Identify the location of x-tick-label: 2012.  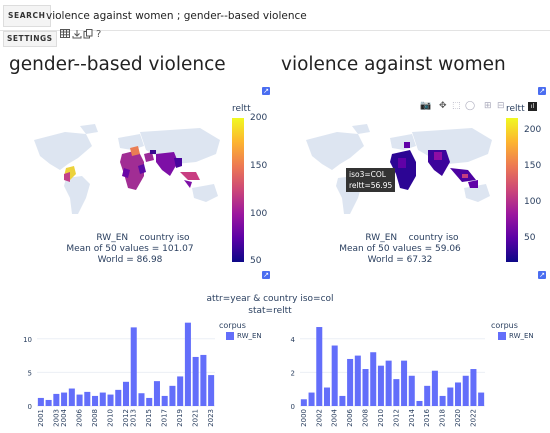
(126, 418).